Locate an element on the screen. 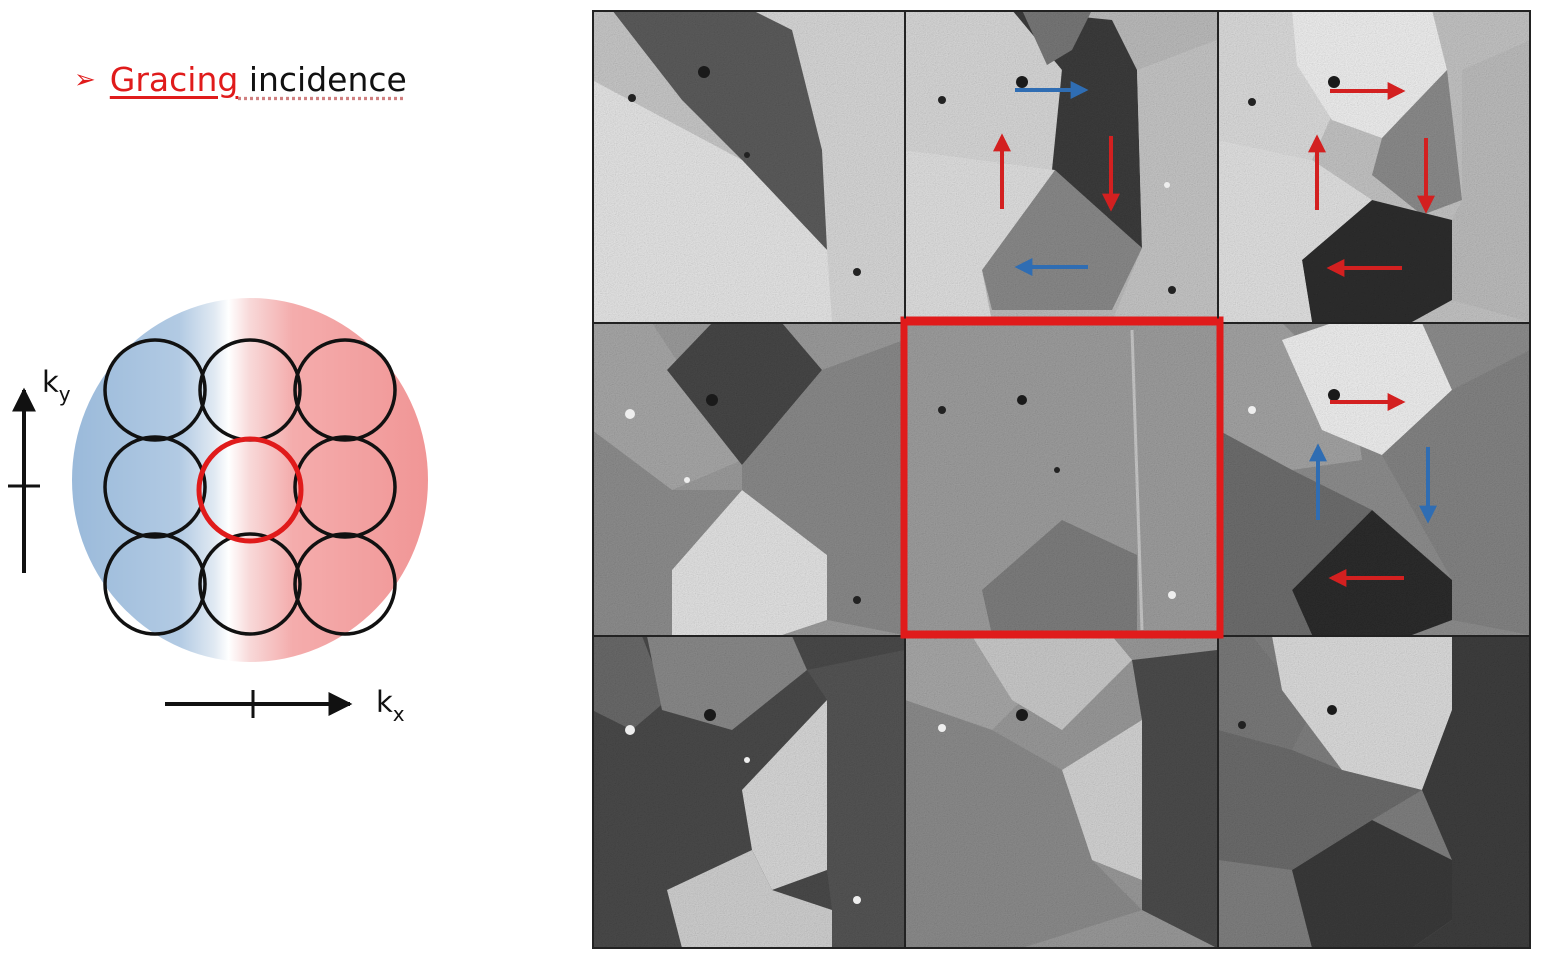  slide-title: ➢ Gracing incidence is located at coordinates (240, 79).